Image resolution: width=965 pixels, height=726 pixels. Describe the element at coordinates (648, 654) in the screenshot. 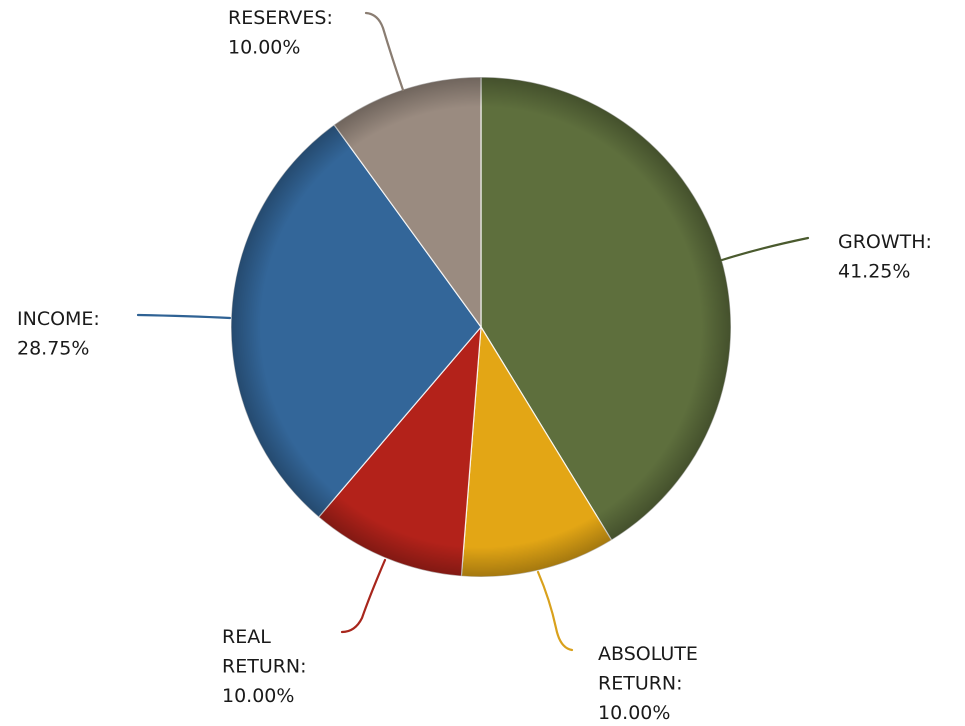

I see `slice-name-label: ABSOLUTE` at that location.